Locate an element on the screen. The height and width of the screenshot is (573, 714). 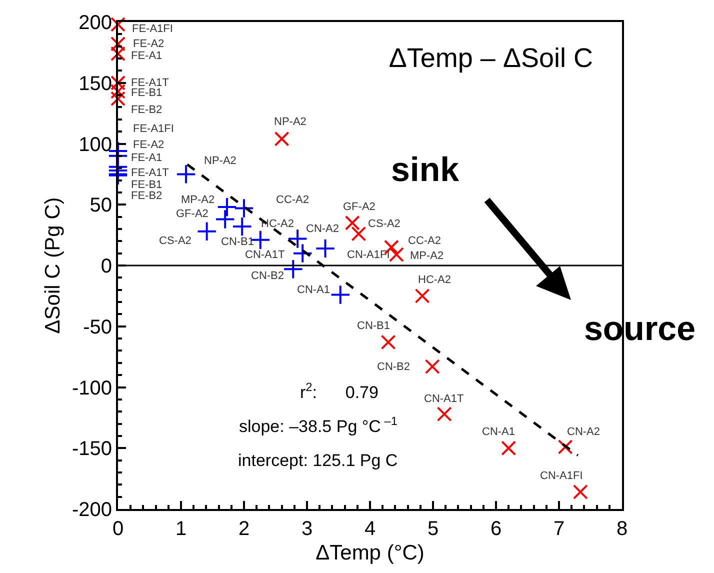
text: ΔTemp – ΔSoil C is located at coordinates (491, 57).